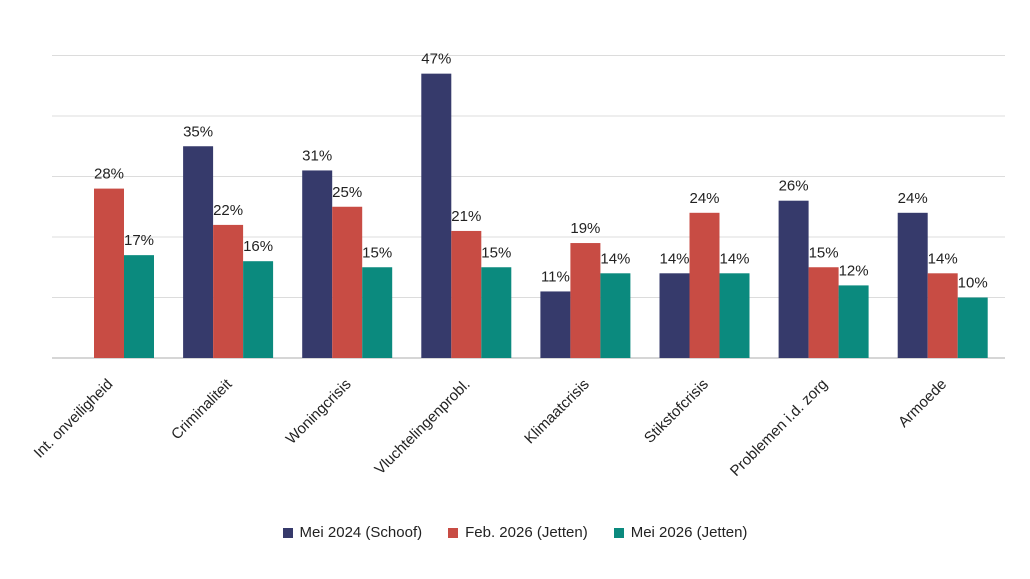 The height and width of the screenshot is (579, 1030). Describe the element at coordinates (973, 283) in the screenshot. I see `data-label: 10%` at that location.